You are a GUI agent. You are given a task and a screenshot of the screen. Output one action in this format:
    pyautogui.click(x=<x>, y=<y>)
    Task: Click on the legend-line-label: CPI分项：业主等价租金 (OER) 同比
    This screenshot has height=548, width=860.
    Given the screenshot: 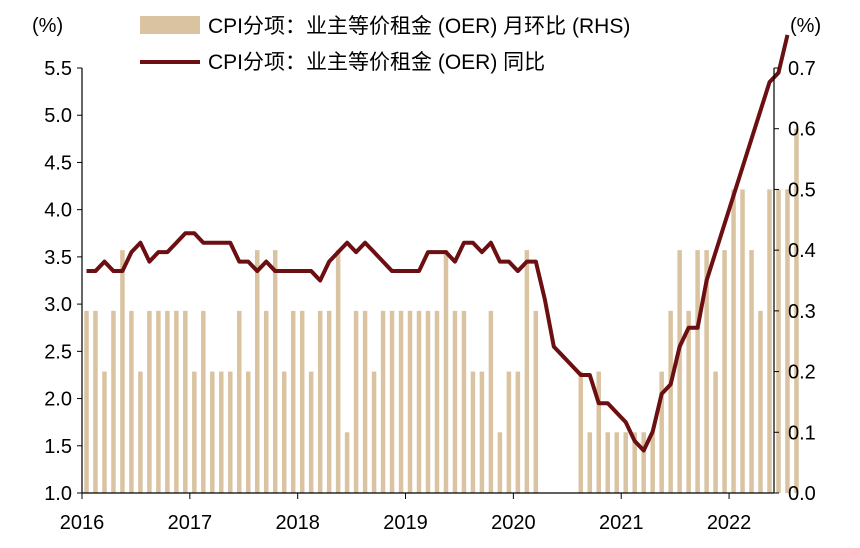 What is the action you would take?
    pyautogui.click(x=376, y=62)
    